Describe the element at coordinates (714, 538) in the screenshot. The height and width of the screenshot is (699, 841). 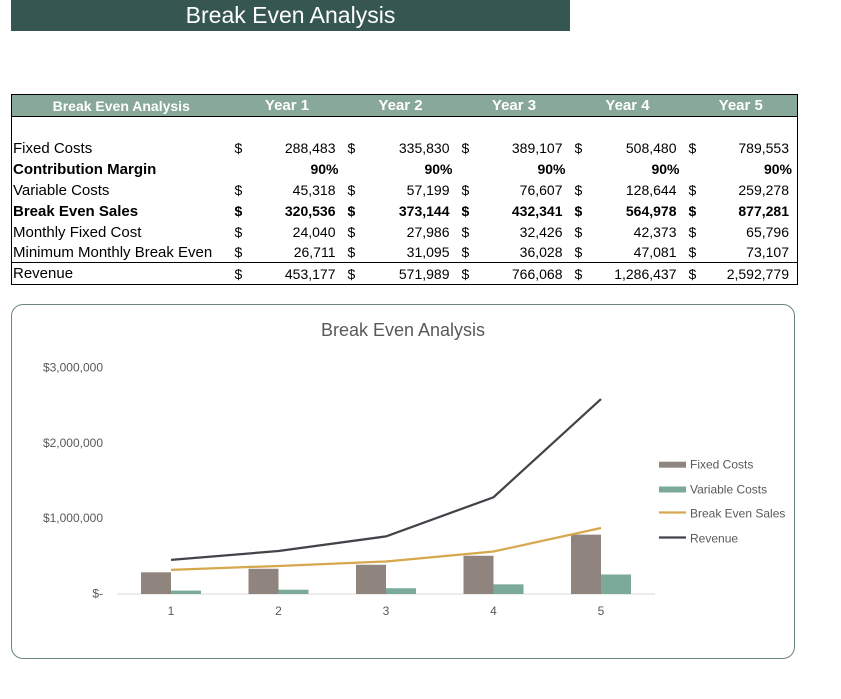
I see `svg-text: Revenue` at that location.